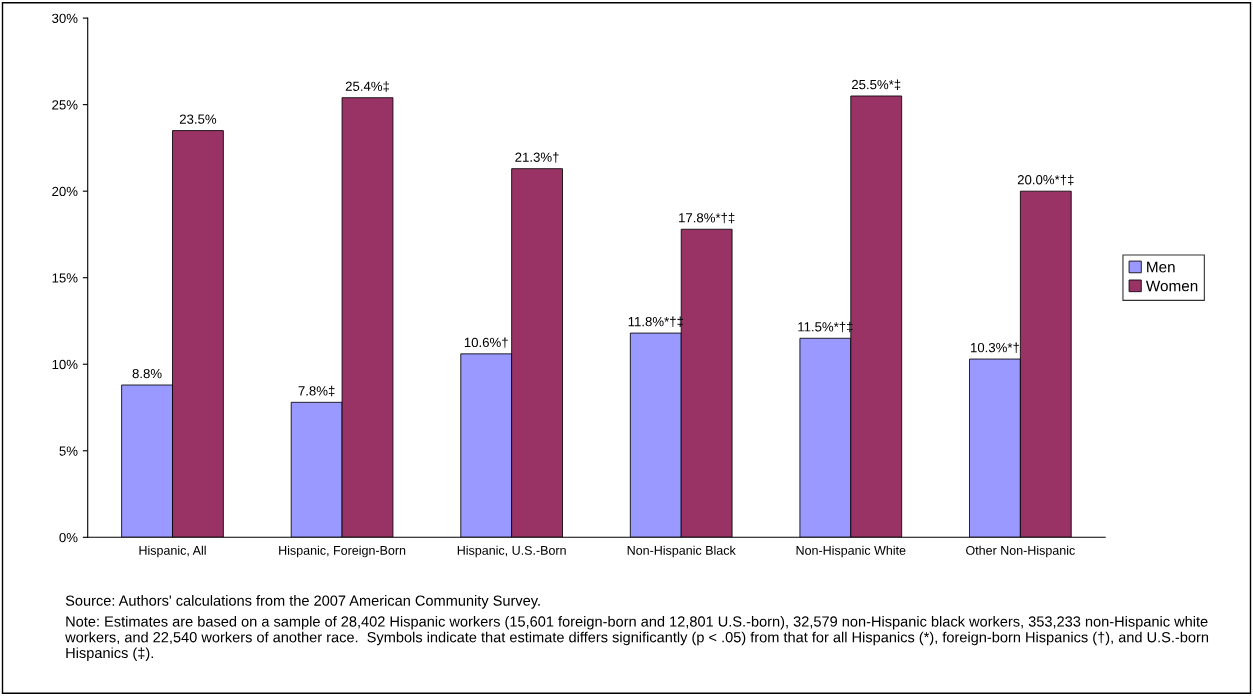  What do you see at coordinates (172, 551) in the screenshot?
I see `x-tick-label: Hispanic, All` at bounding box center [172, 551].